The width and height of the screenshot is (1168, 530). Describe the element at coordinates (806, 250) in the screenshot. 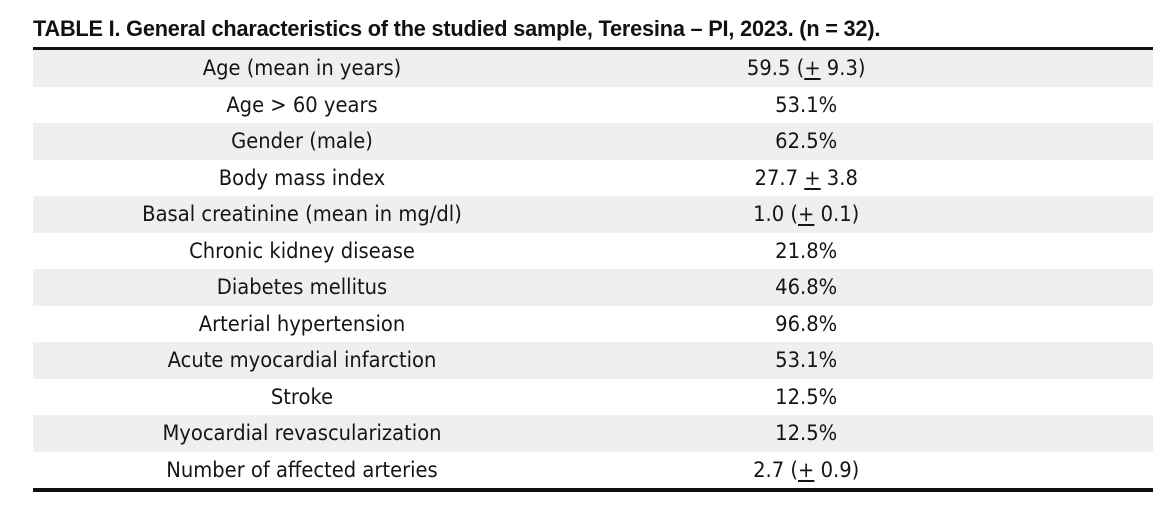

I see `row-value: 21.8%` at that location.